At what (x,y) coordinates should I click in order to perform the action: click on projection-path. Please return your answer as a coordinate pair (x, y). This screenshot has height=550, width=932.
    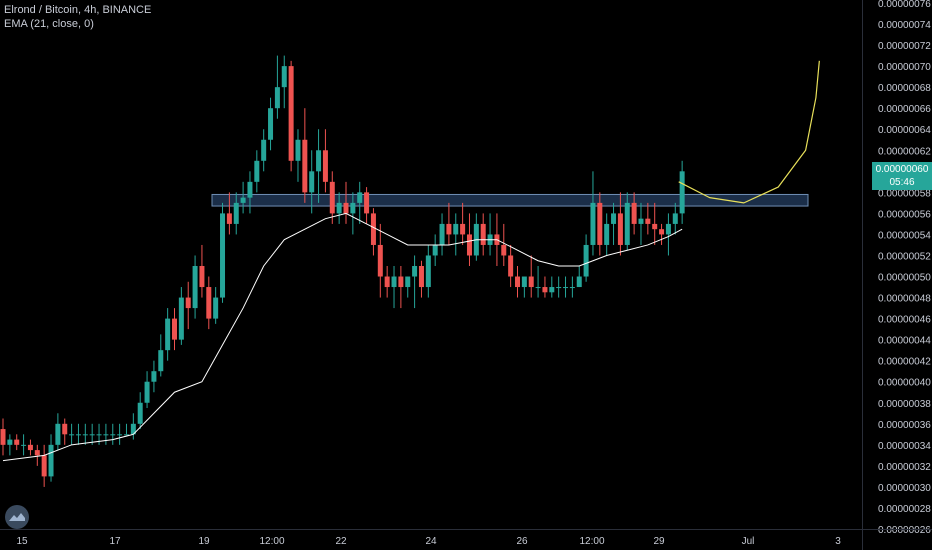
    Looking at the image, I should click on (749, 132).